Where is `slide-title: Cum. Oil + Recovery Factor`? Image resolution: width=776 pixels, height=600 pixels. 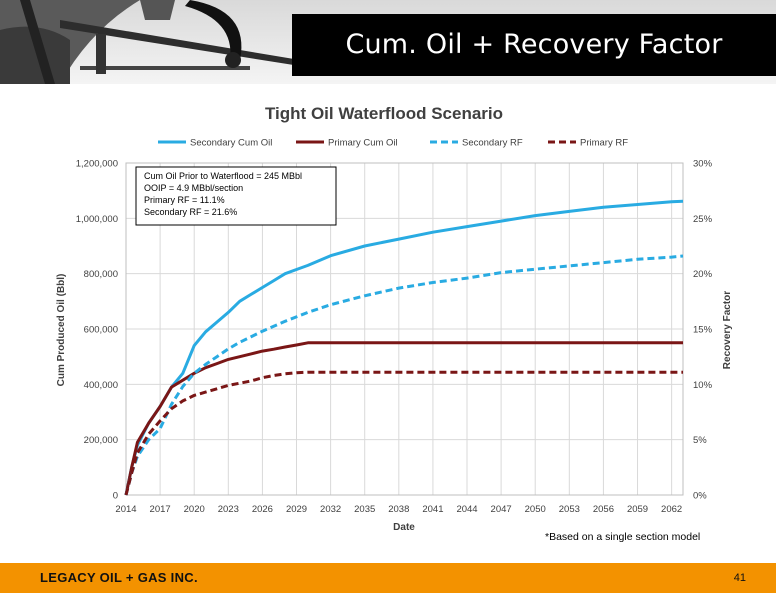 slide-title: Cum. Oil + Recovery Factor is located at coordinates (534, 45).